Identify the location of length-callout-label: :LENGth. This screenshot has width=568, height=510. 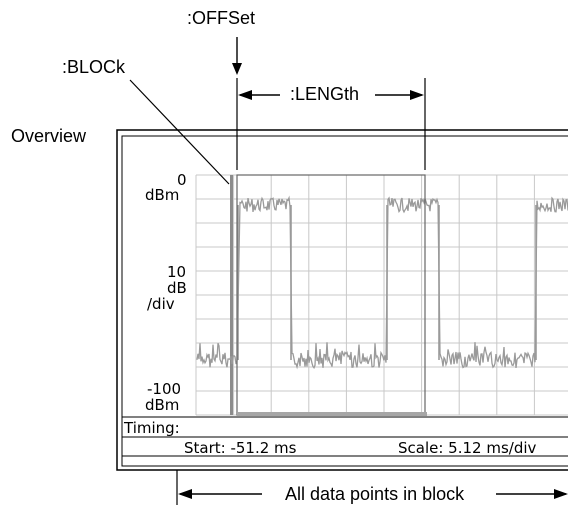
(325, 94).